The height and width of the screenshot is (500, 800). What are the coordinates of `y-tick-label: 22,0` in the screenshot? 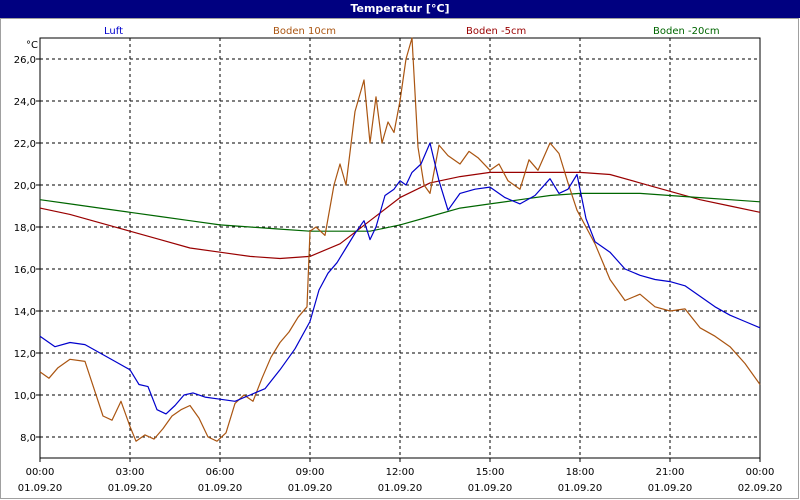 It's located at (25, 144).